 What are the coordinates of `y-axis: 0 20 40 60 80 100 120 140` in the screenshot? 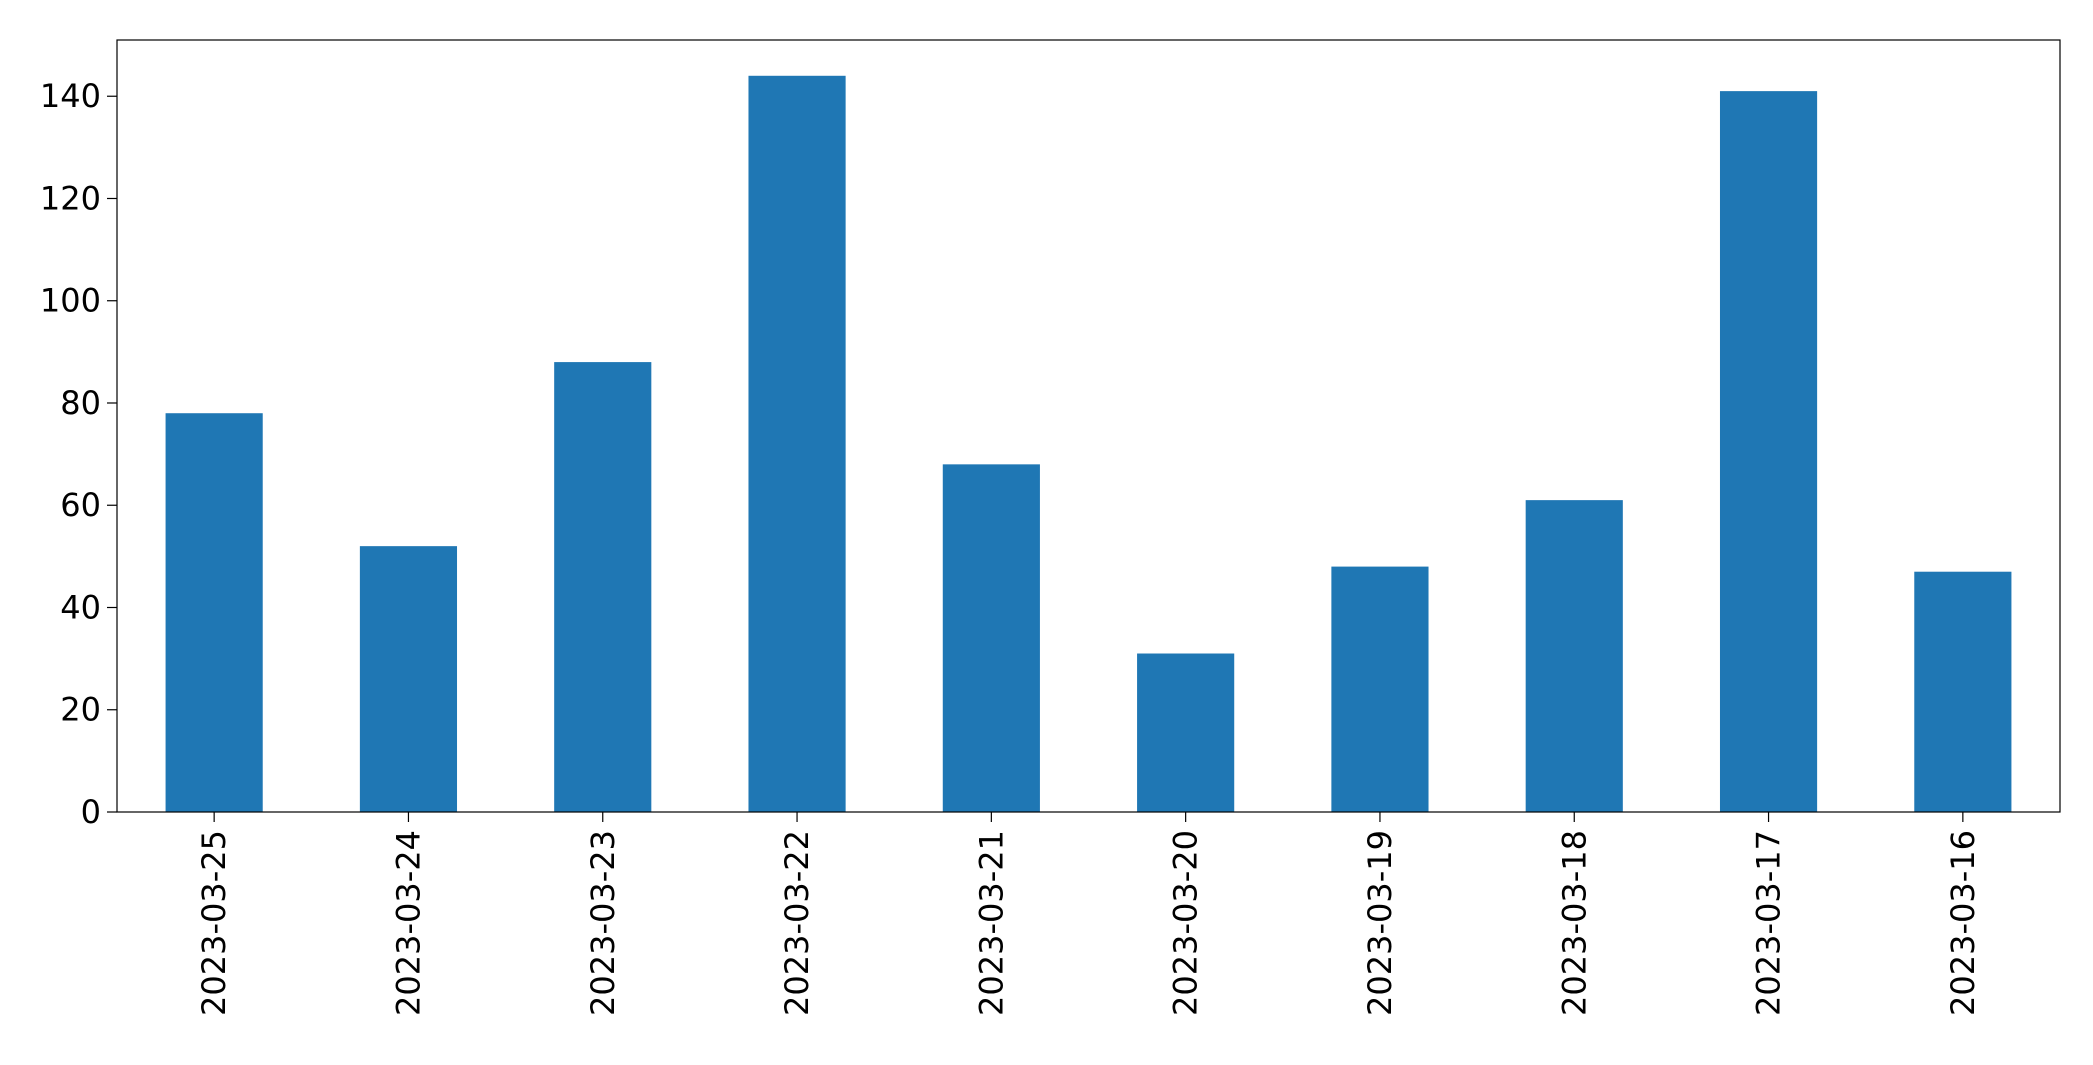 It's located at (78, 454).